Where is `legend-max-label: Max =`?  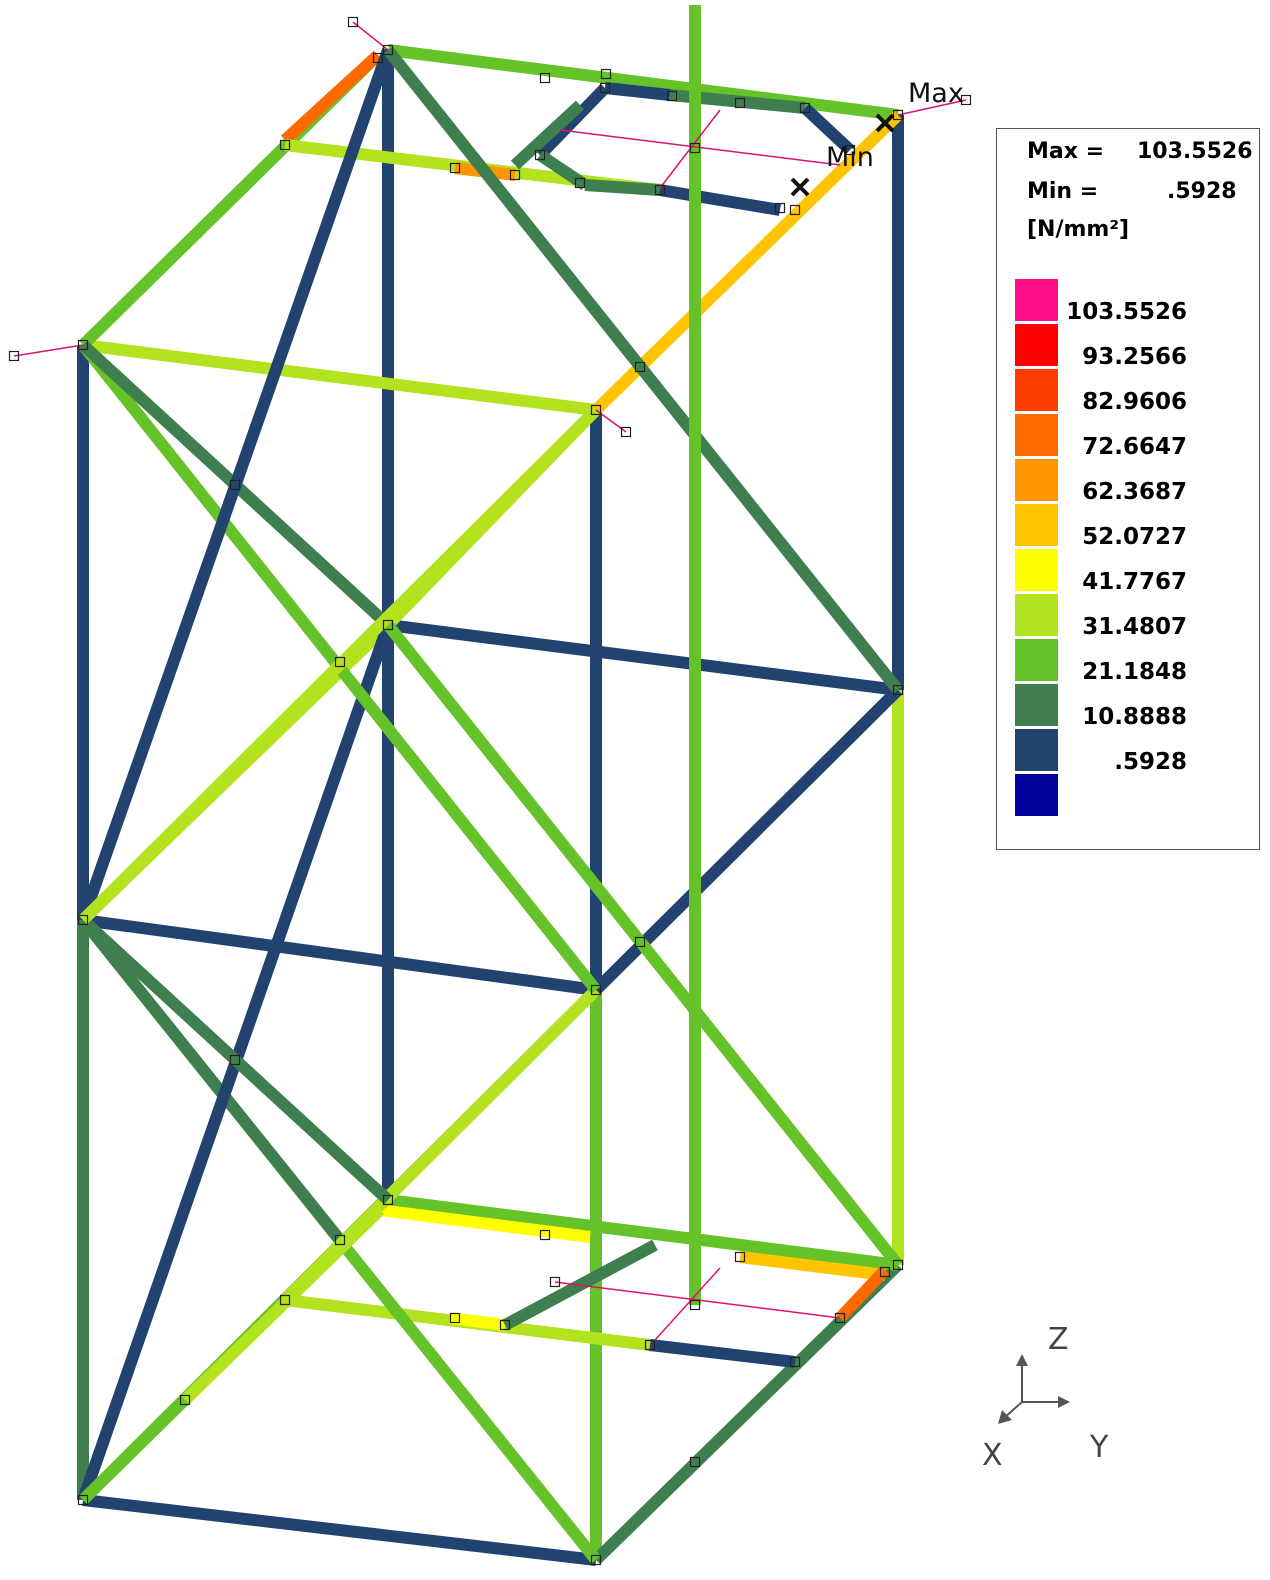
legend-max-label: Max = is located at coordinates (1066, 151).